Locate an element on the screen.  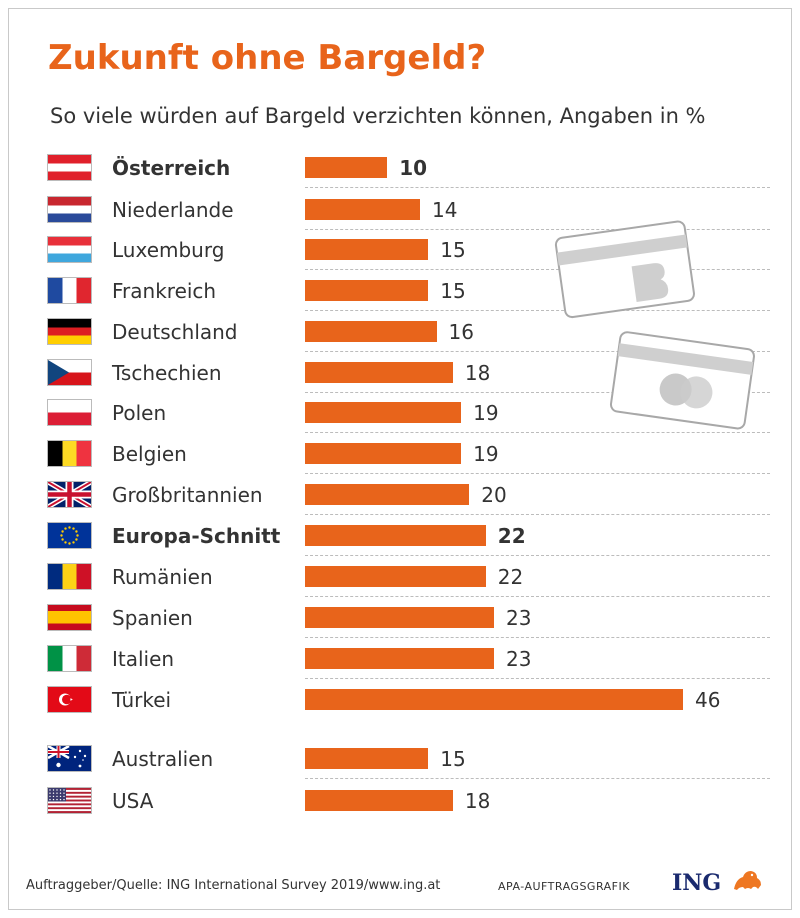
category-label: Rumänien is located at coordinates (162, 577).